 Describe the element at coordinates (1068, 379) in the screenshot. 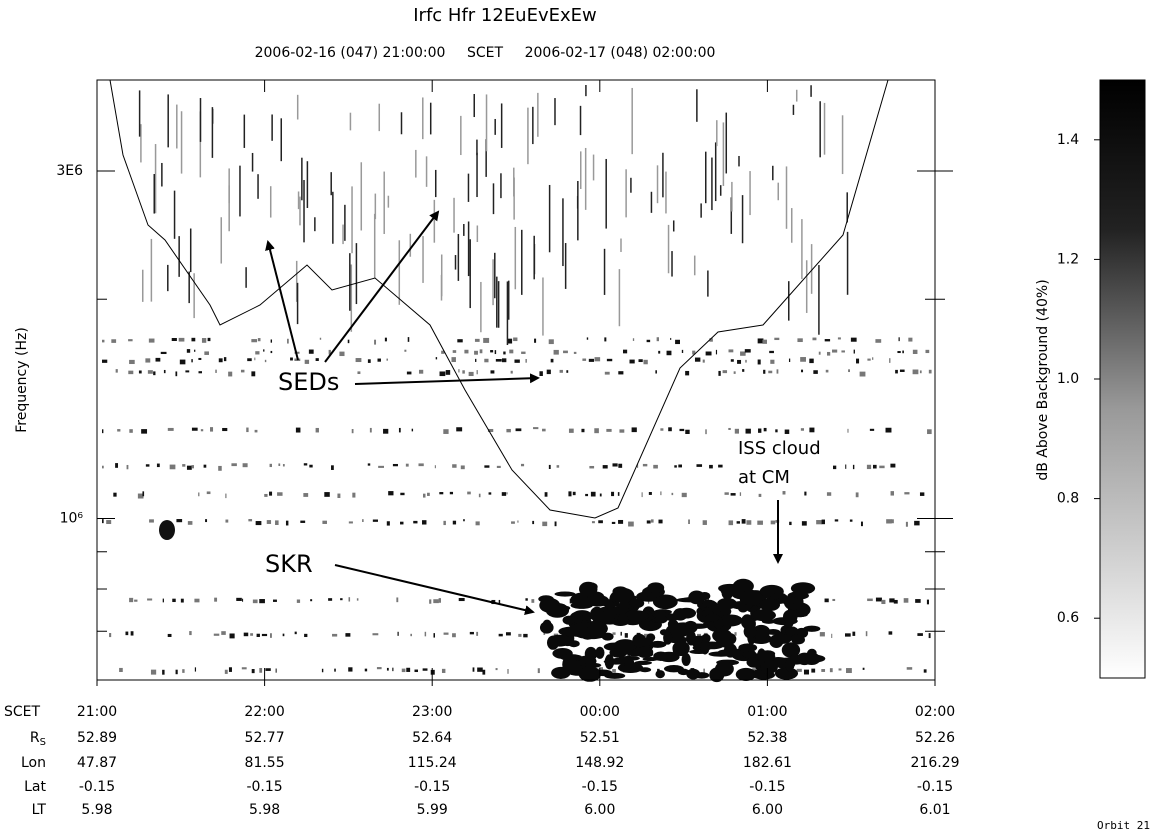

I see `colorbar-tick-label: 1.0` at that location.